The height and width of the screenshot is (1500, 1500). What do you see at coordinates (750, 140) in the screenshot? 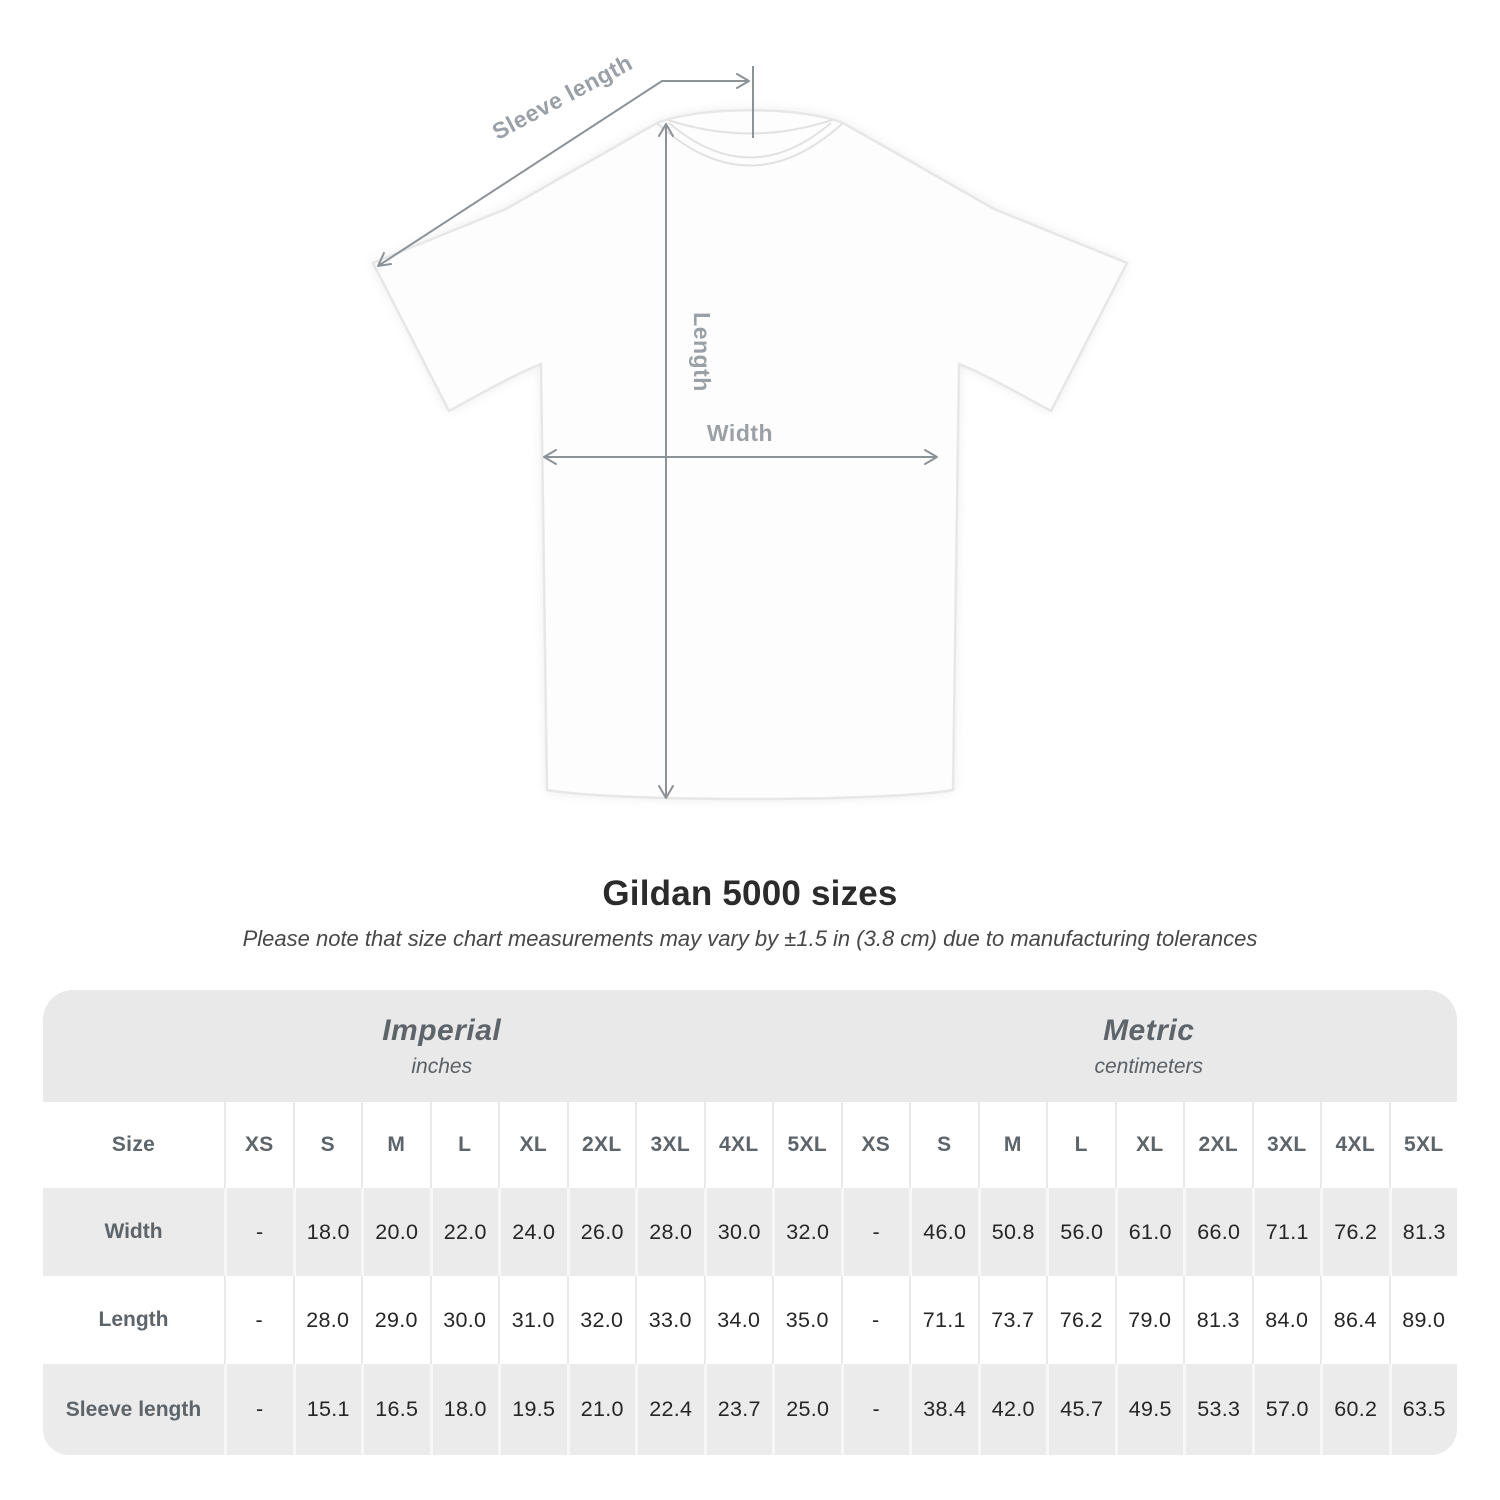
I see `collar-inner-line` at bounding box center [750, 140].